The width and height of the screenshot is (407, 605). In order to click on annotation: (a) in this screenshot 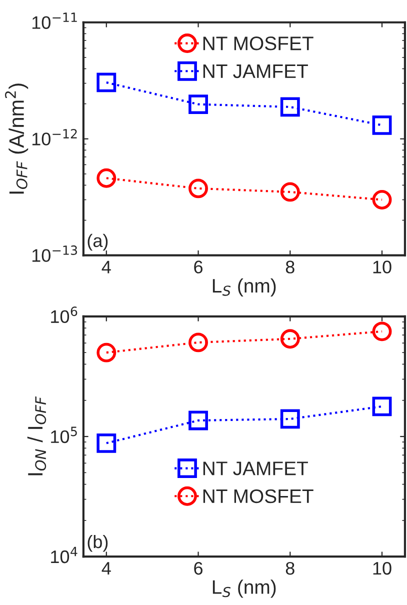, I will do `click(98, 242)`.